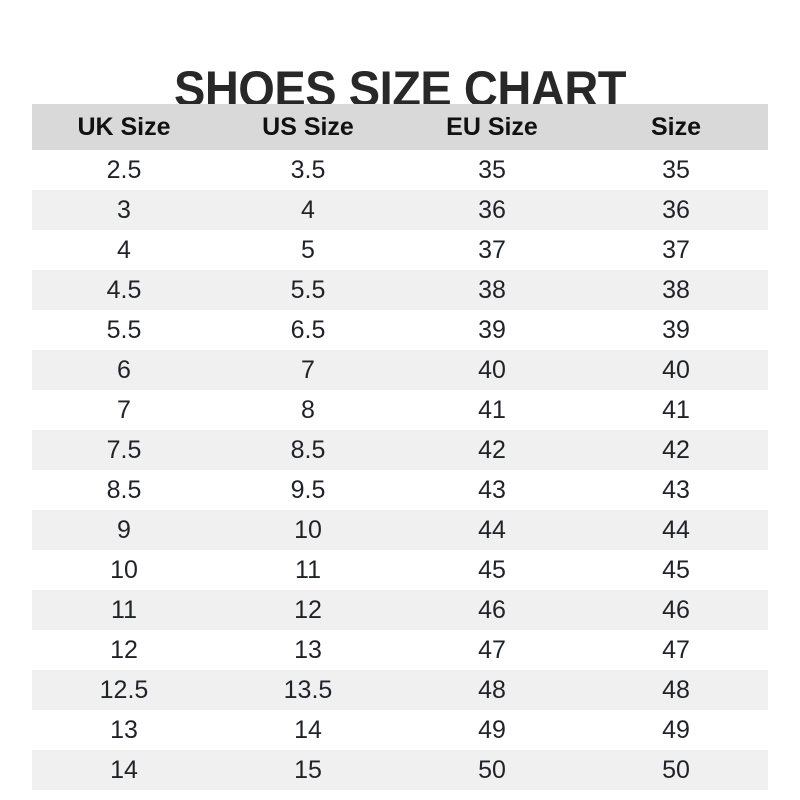 The height and width of the screenshot is (800, 800). I want to click on table-row: 10 11 45 45, so click(400, 570).